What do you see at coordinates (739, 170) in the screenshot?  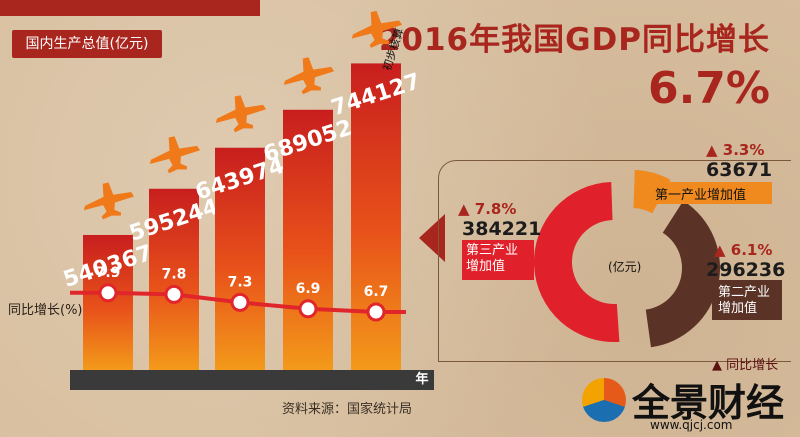 I see `first-sector-value: 63671` at bounding box center [739, 170].